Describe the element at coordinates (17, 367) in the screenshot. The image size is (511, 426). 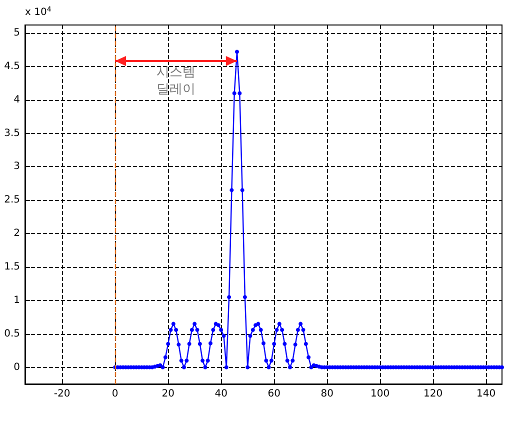
I see `y-tick-label: 0` at that location.